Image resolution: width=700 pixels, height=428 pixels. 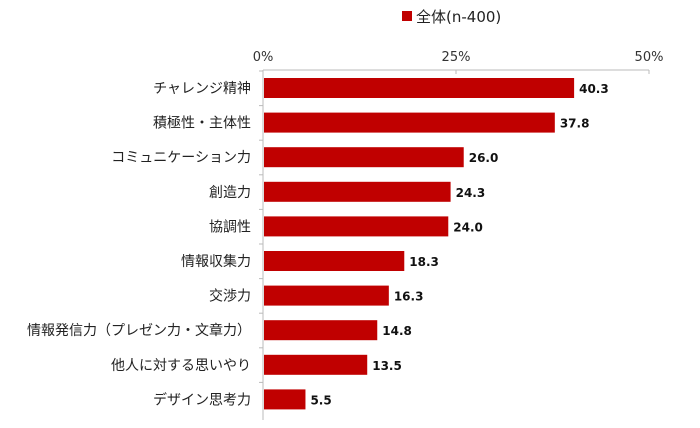 I want to click on category-label: コミュニケーション力, so click(x=181, y=158).